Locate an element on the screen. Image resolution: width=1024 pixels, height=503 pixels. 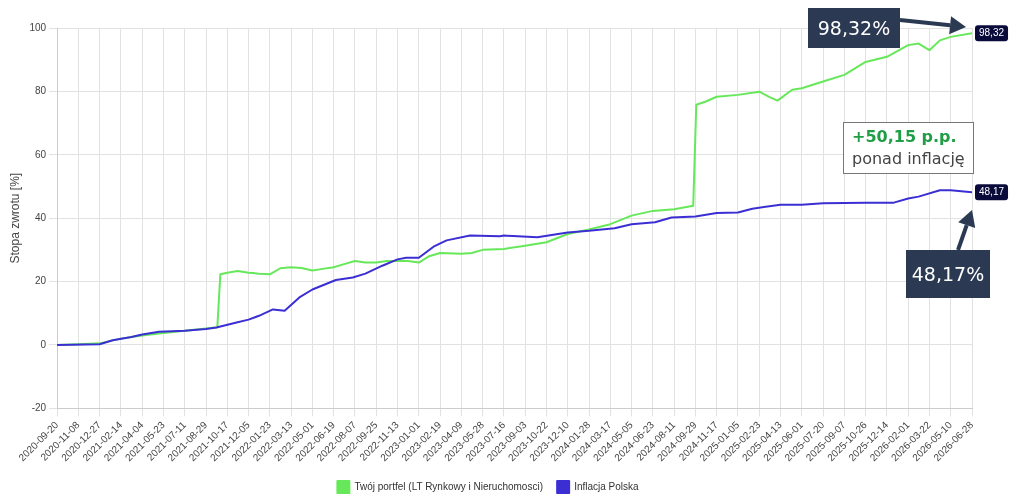
y-tick-label: 0 is located at coordinates (43, 344).